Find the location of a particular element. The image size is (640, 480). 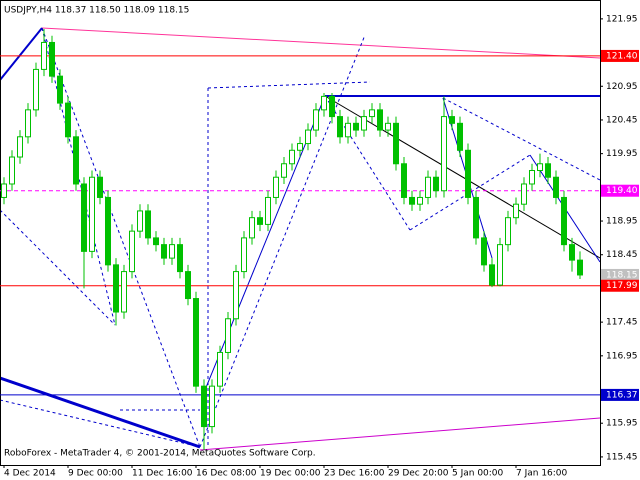

chart-title: USDJPY,H4 118.37 118.50 118.09 118.15 is located at coordinates (96, 11).